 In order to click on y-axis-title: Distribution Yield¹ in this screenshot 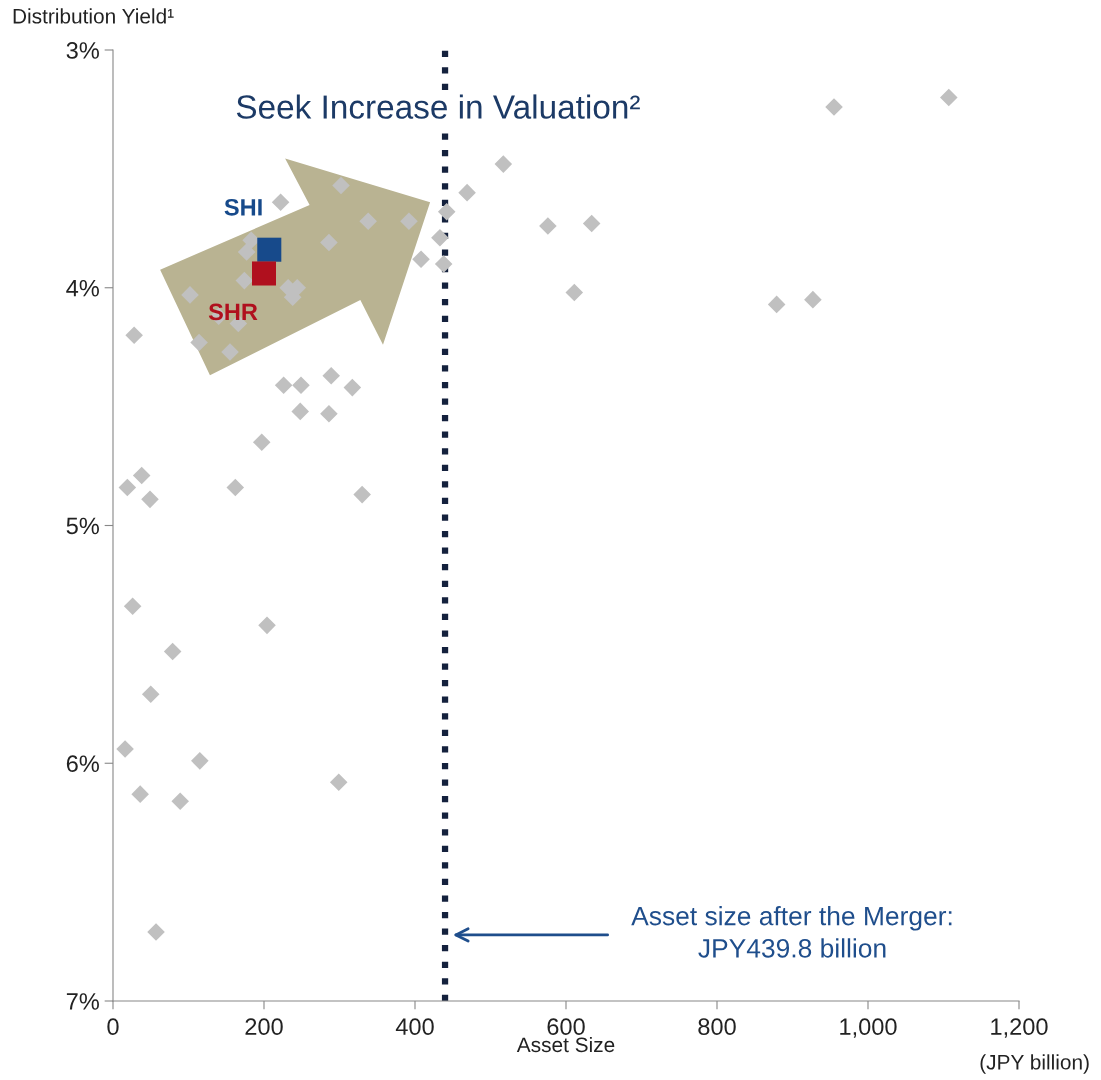, I will do `click(93, 16)`.